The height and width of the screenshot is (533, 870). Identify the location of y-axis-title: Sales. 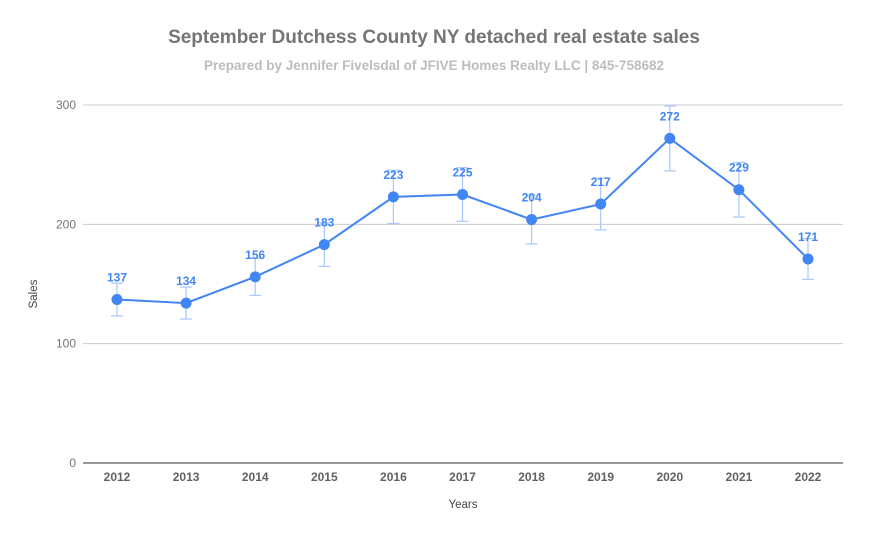
(34, 293).